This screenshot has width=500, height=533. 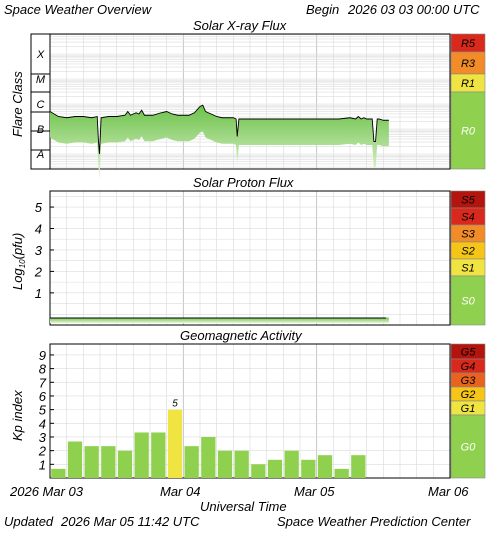 What do you see at coordinates (22, 263) in the screenshot?
I see `proton-ylabel-sub: 10` at bounding box center [22, 263].